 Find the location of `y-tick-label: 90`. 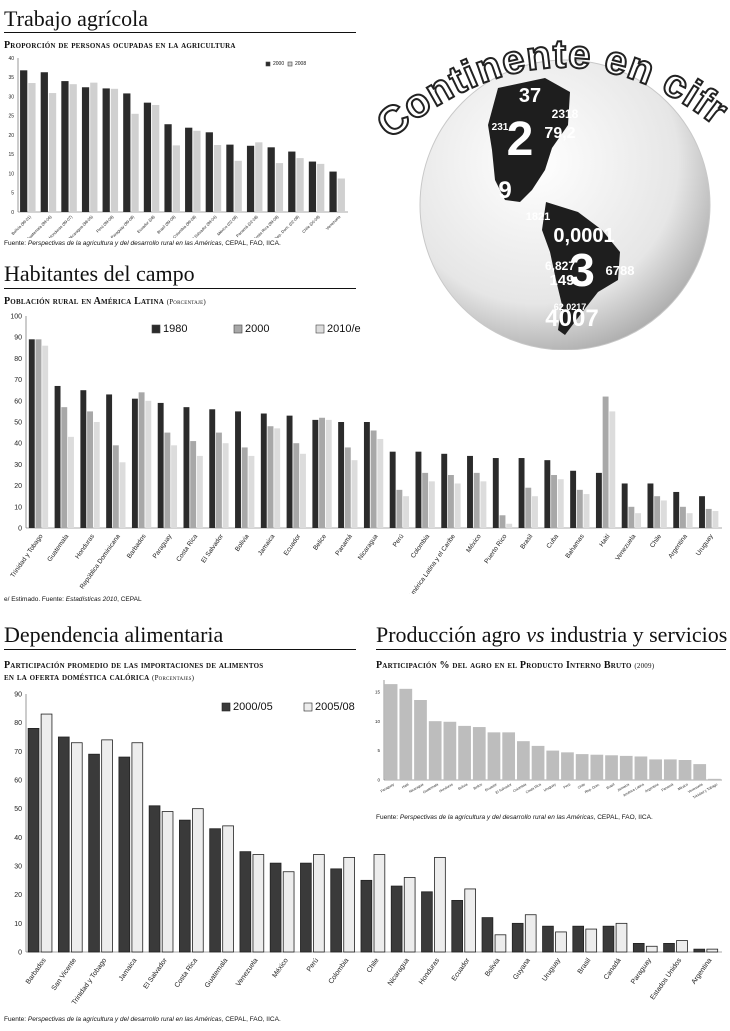

y-tick-label: 90 is located at coordinates (18, 694).